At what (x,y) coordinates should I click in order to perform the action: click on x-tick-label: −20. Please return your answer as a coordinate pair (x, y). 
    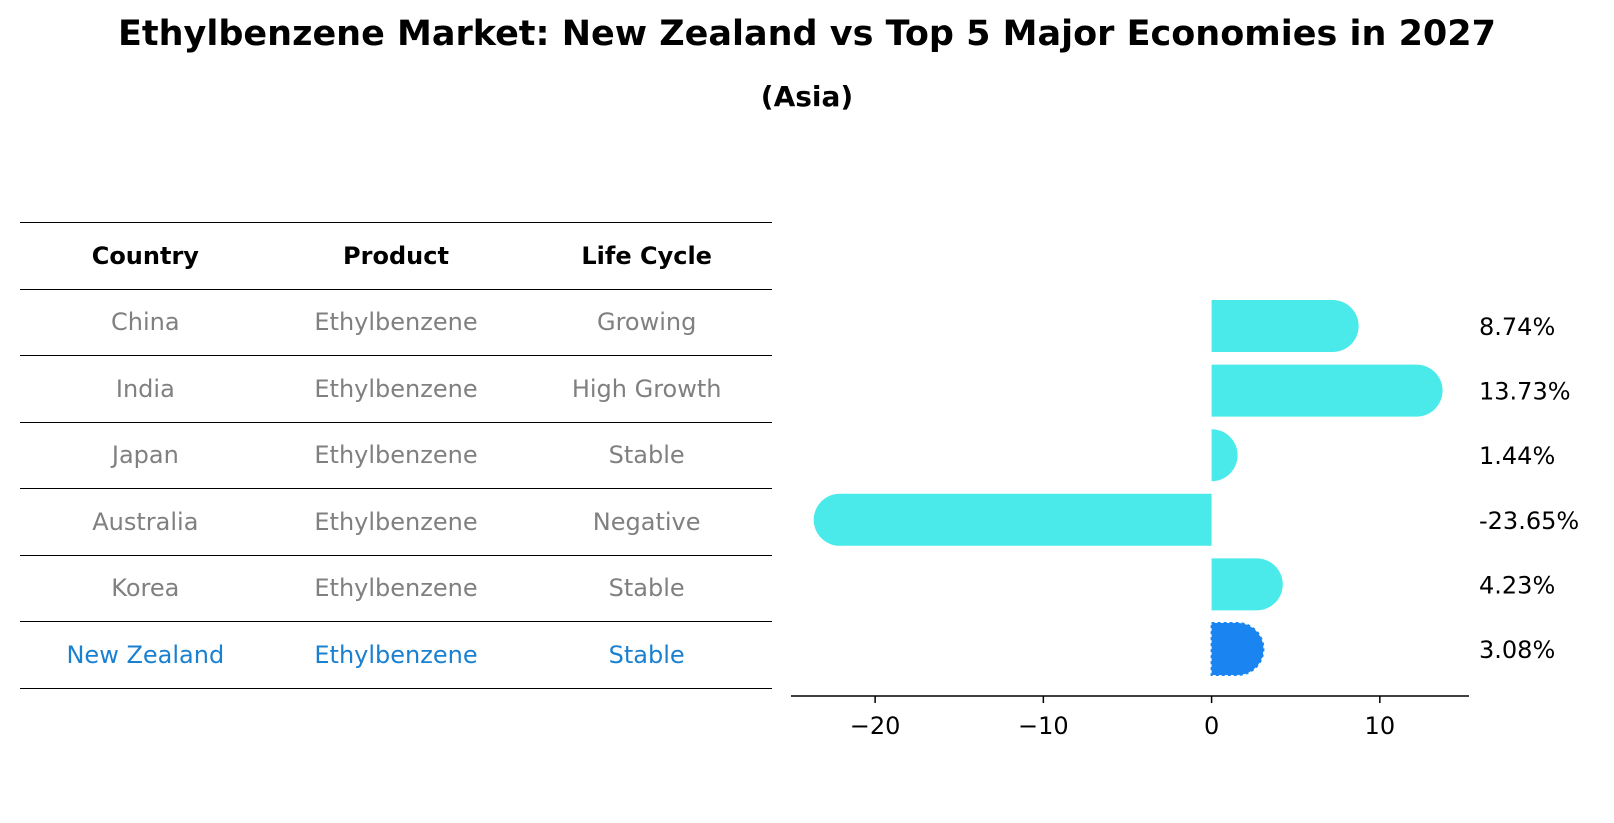
    Looking at the image, I should click on (875, 726).